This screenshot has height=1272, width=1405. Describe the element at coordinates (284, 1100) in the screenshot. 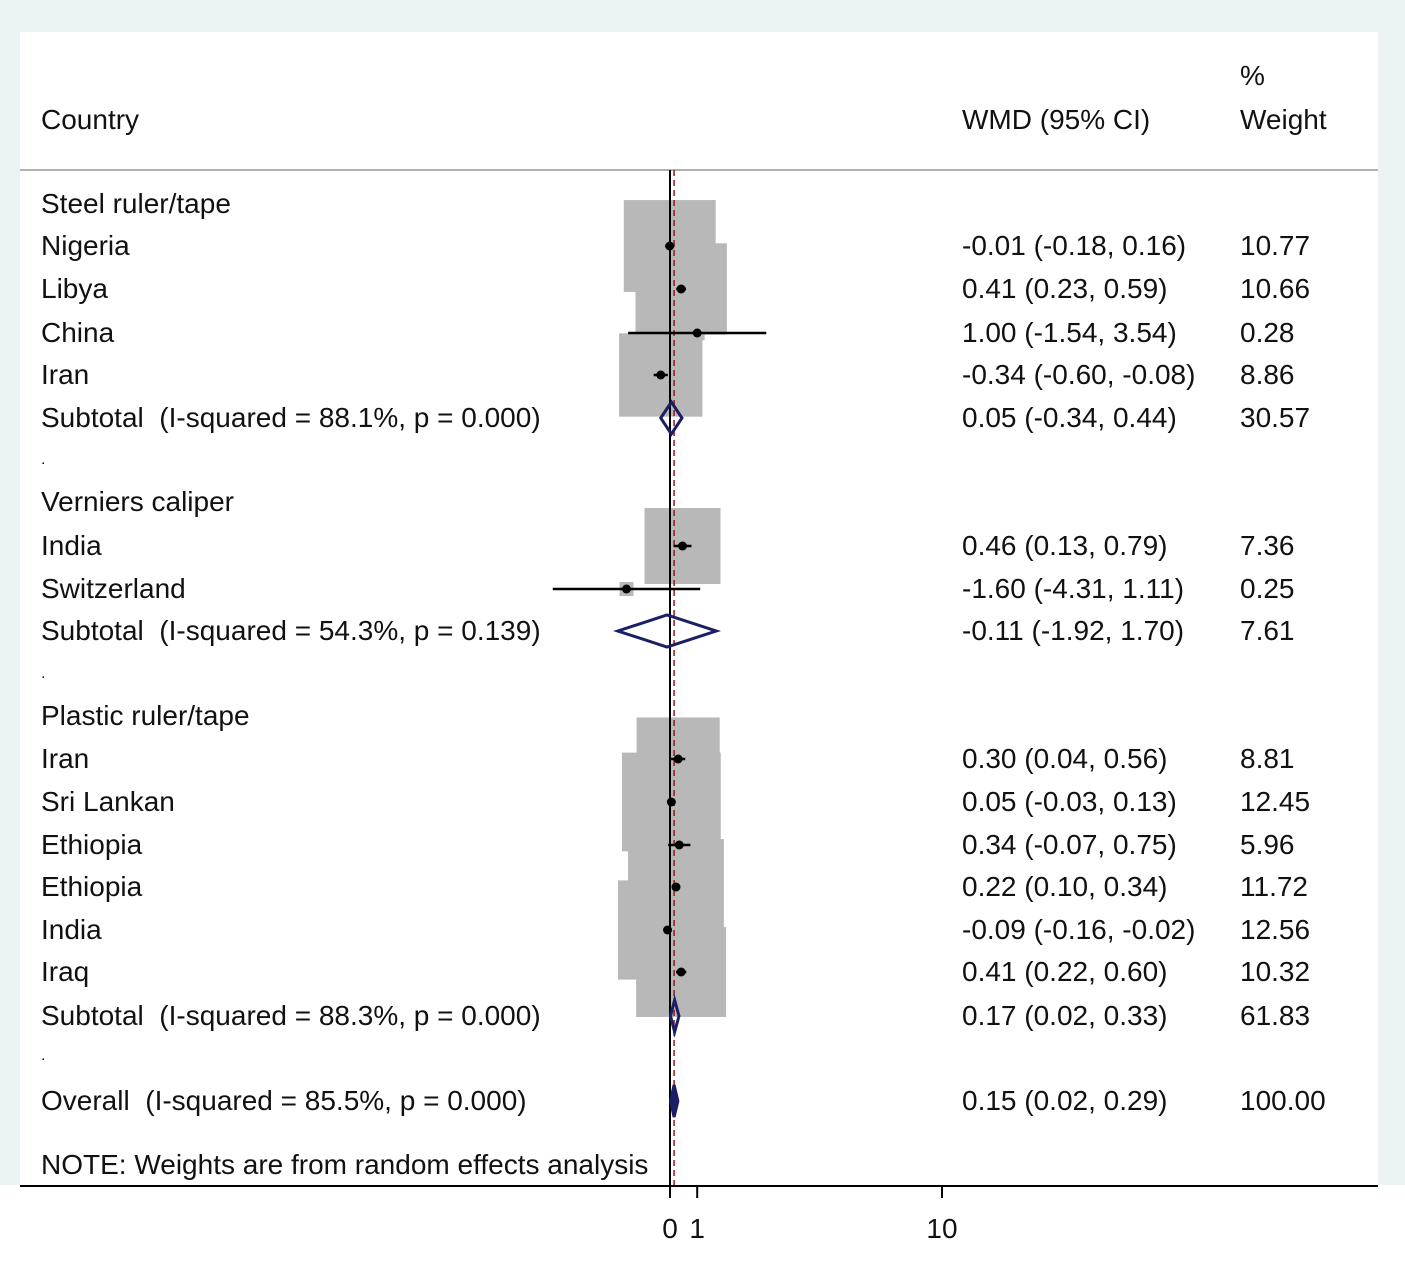

I see `overall-label: Overall (I-squared = 85.5%, p = 0.000)` at that location.